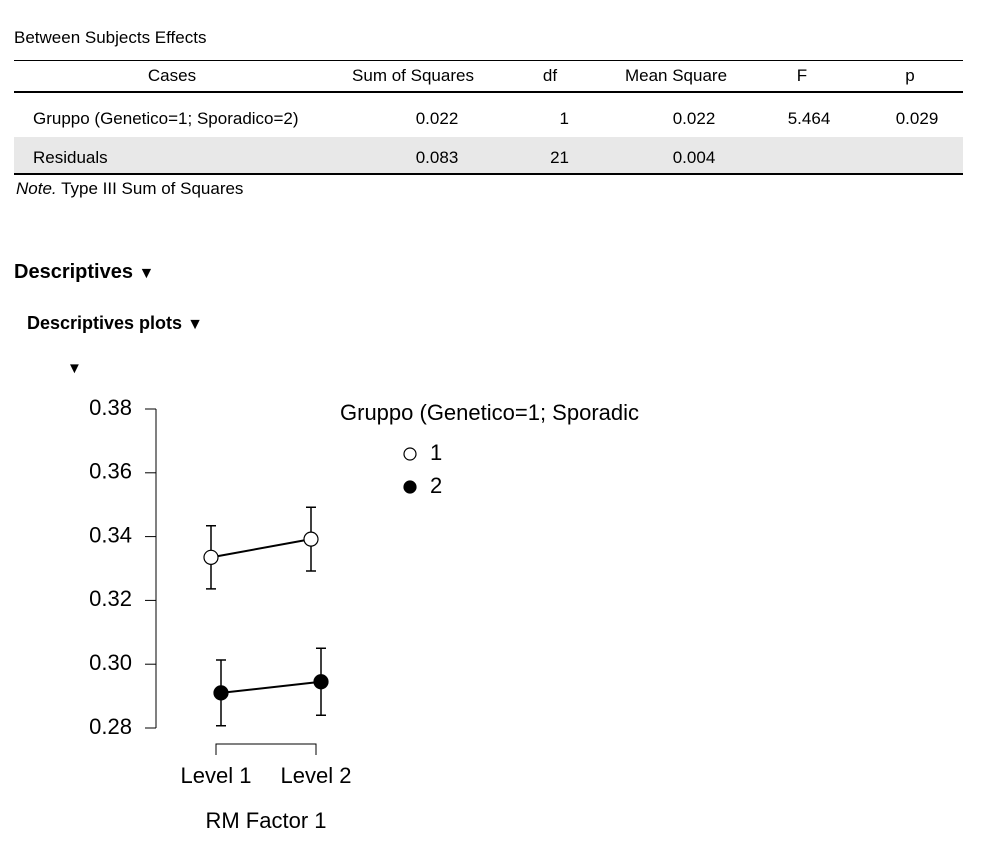 This screenshot has height=849, width=987. I want to click on note-text: Type III Sum of Squares, so click(152, 188).